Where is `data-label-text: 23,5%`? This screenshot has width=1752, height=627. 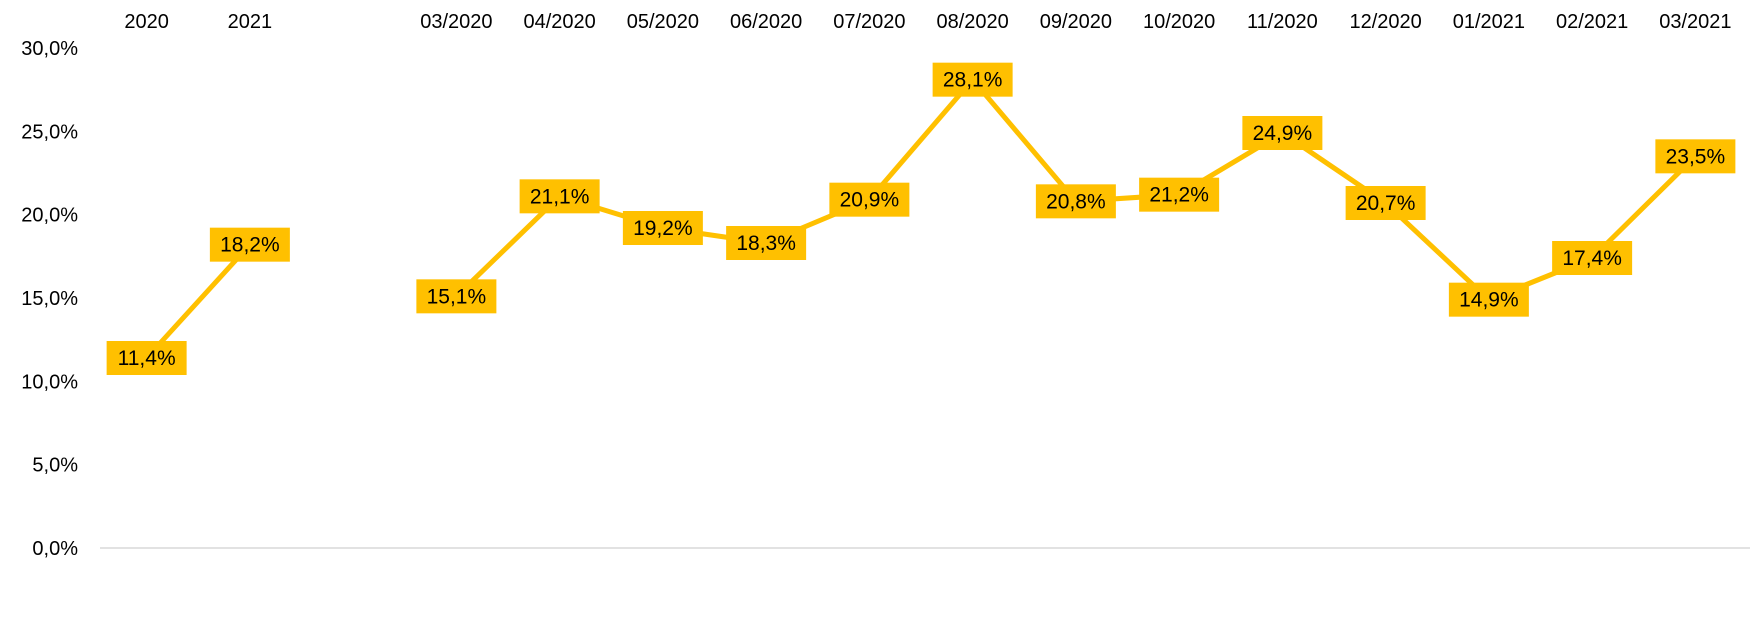
data-label-text: 23,5% is located at coordinates (1696, 156).